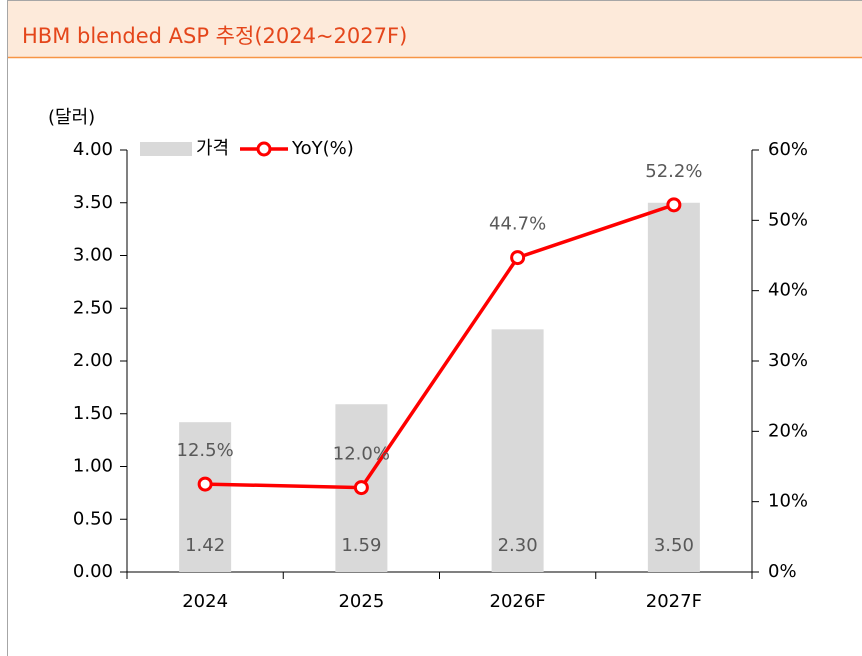  What do you see at coordinates (788, 219) in the screenshot?
I see `y2-tick-label: 50%` at bounding box center [788, 219].